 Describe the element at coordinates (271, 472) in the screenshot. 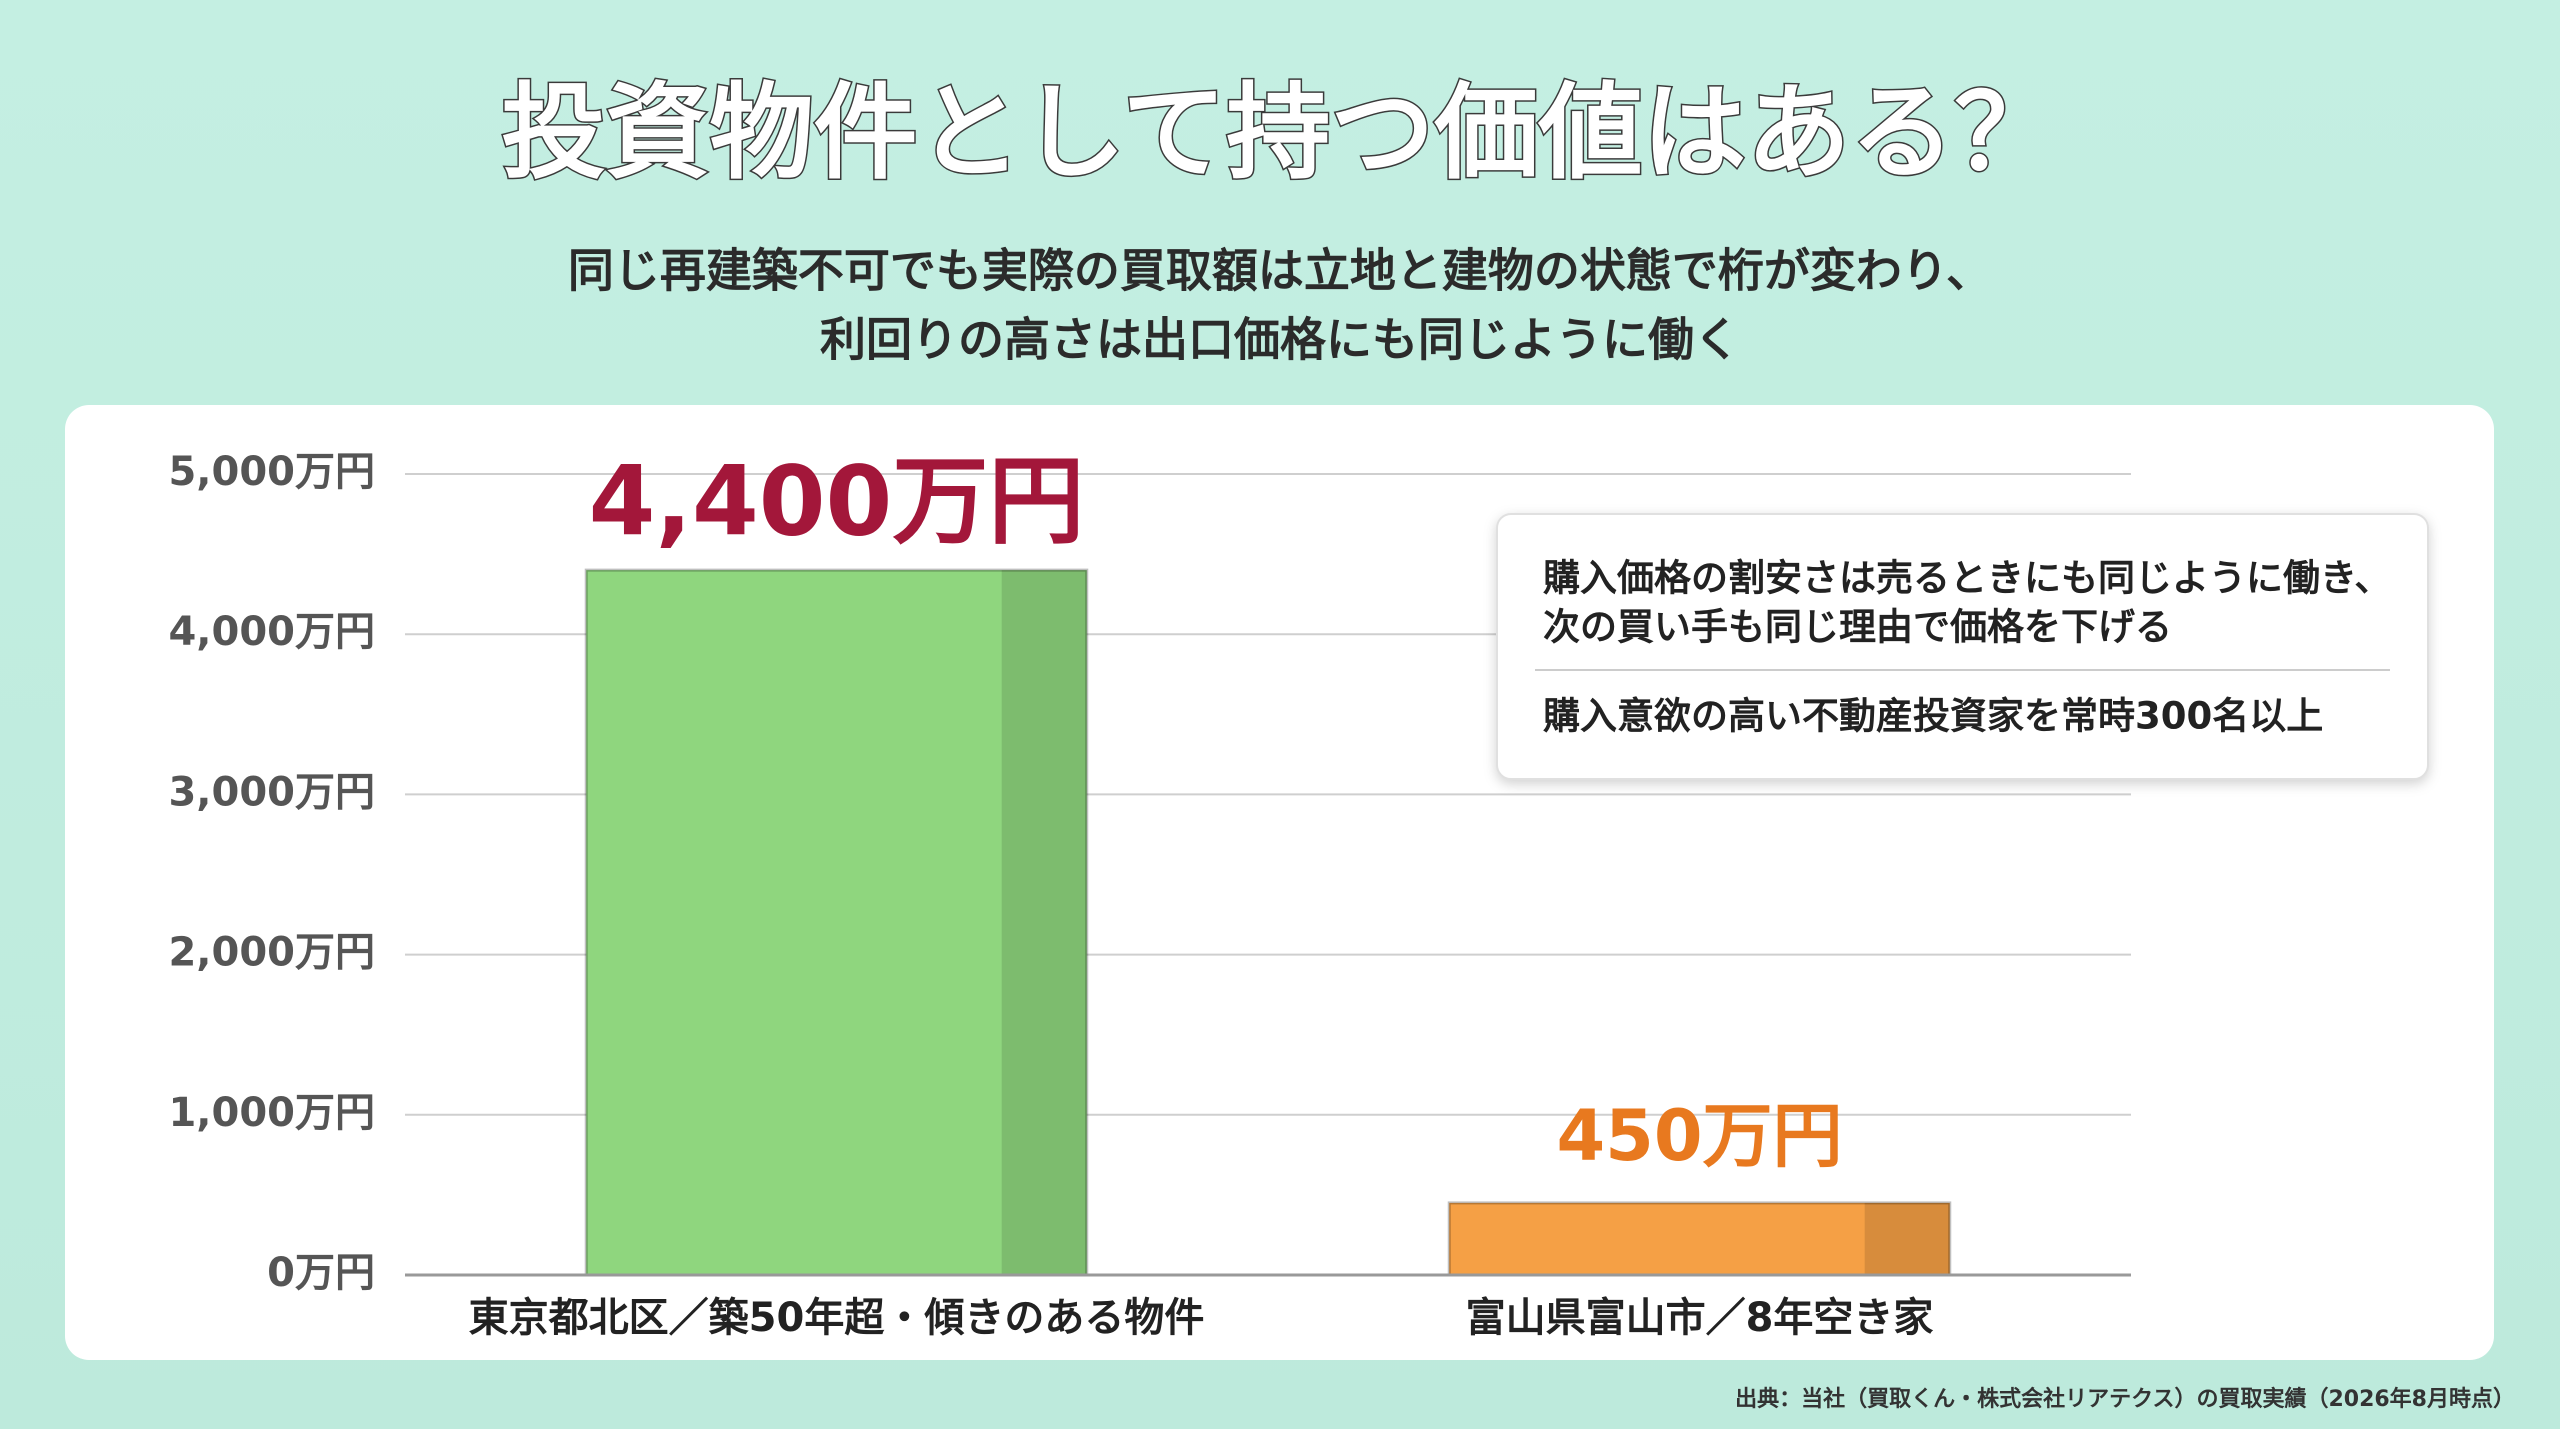

I see `y-tick-label: 5,000万円` at that location.